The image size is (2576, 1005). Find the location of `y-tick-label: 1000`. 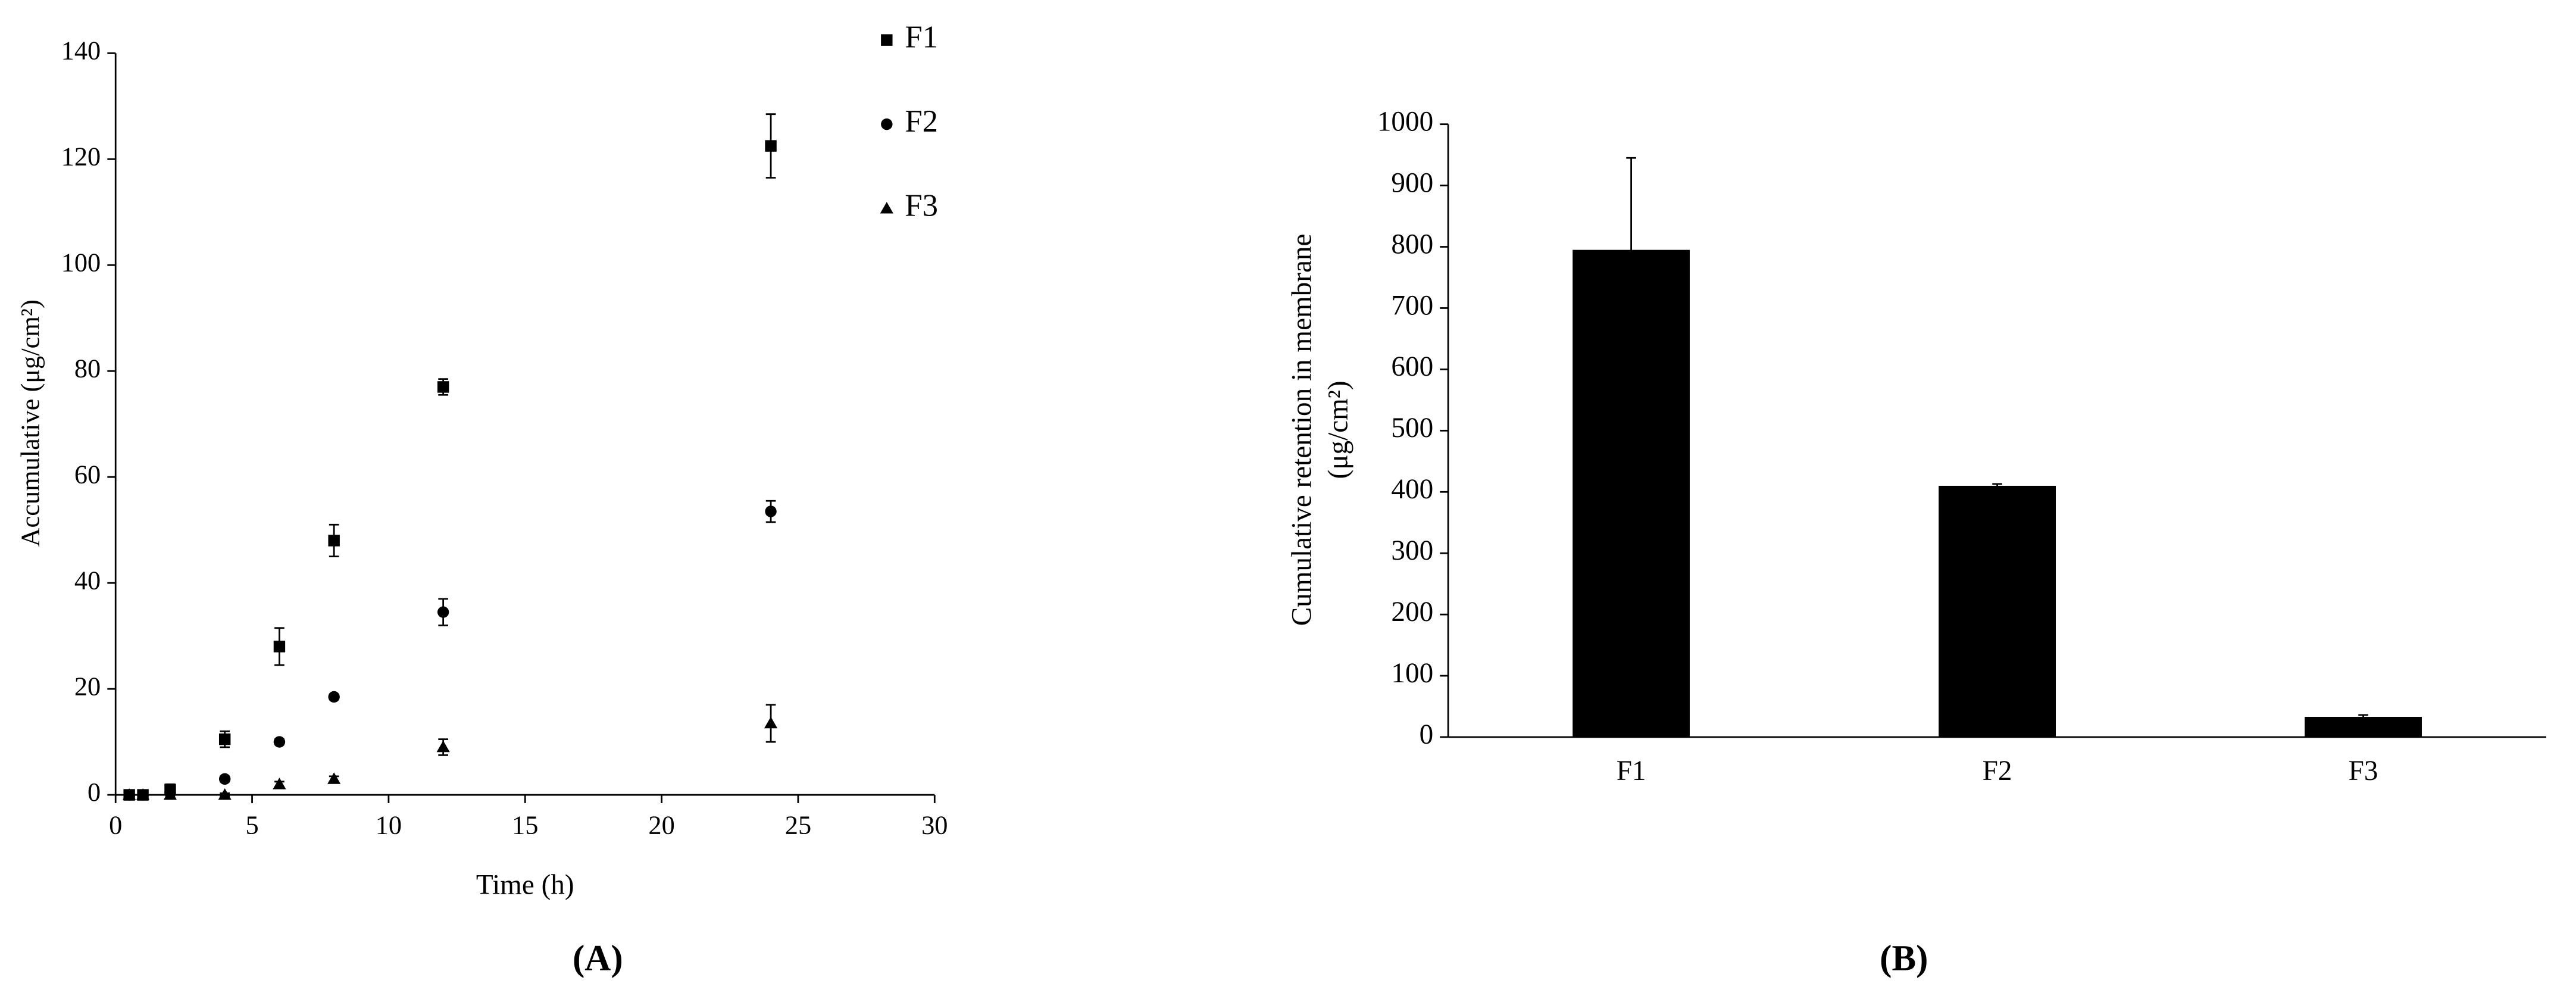

y-tick-label: 1000 is located at coordinates (1405, 121).